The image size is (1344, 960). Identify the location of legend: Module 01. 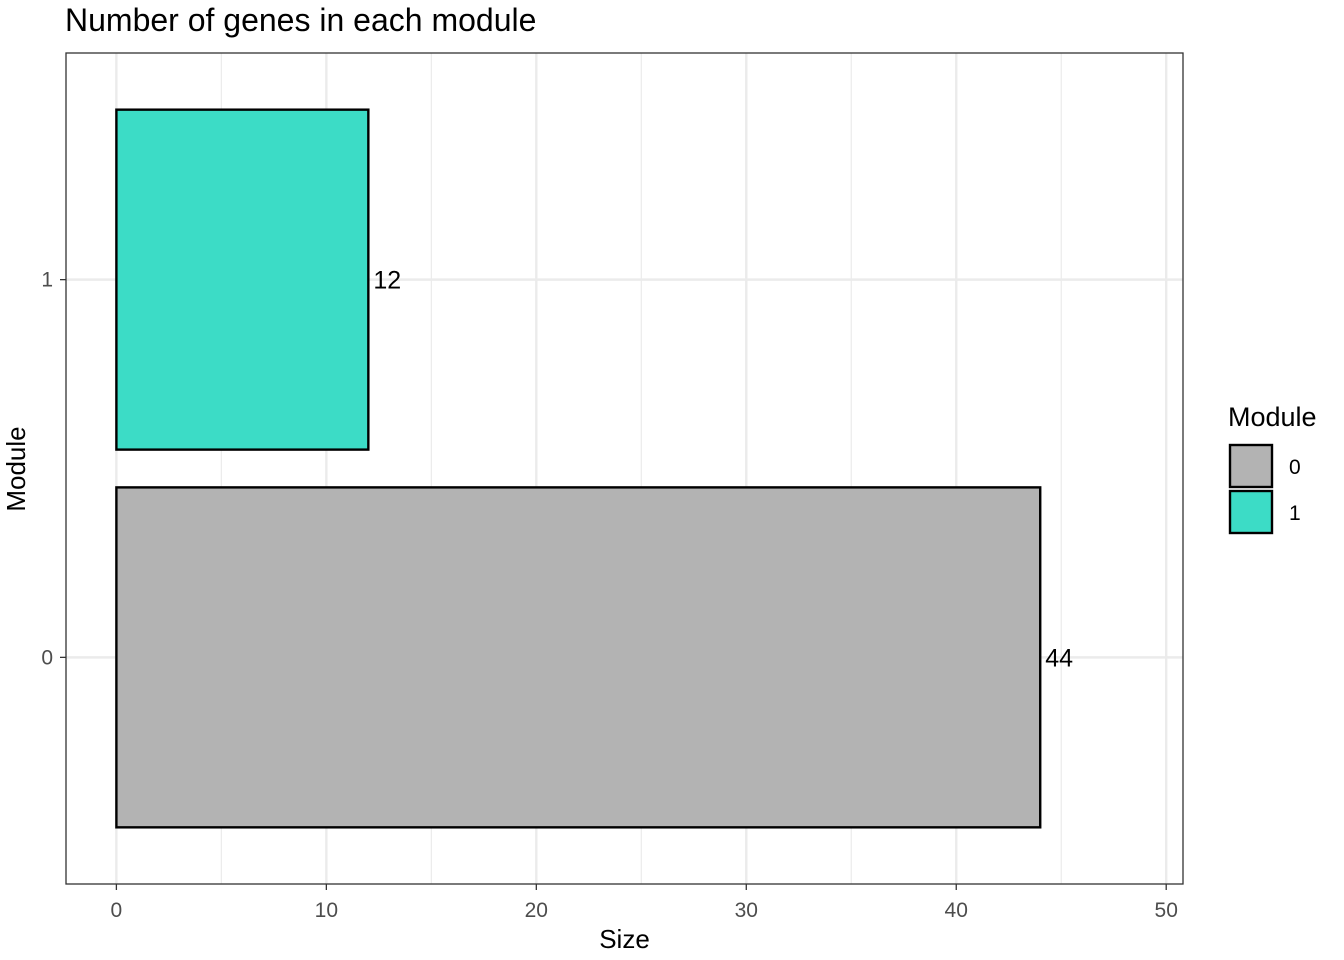
(1272, 468).